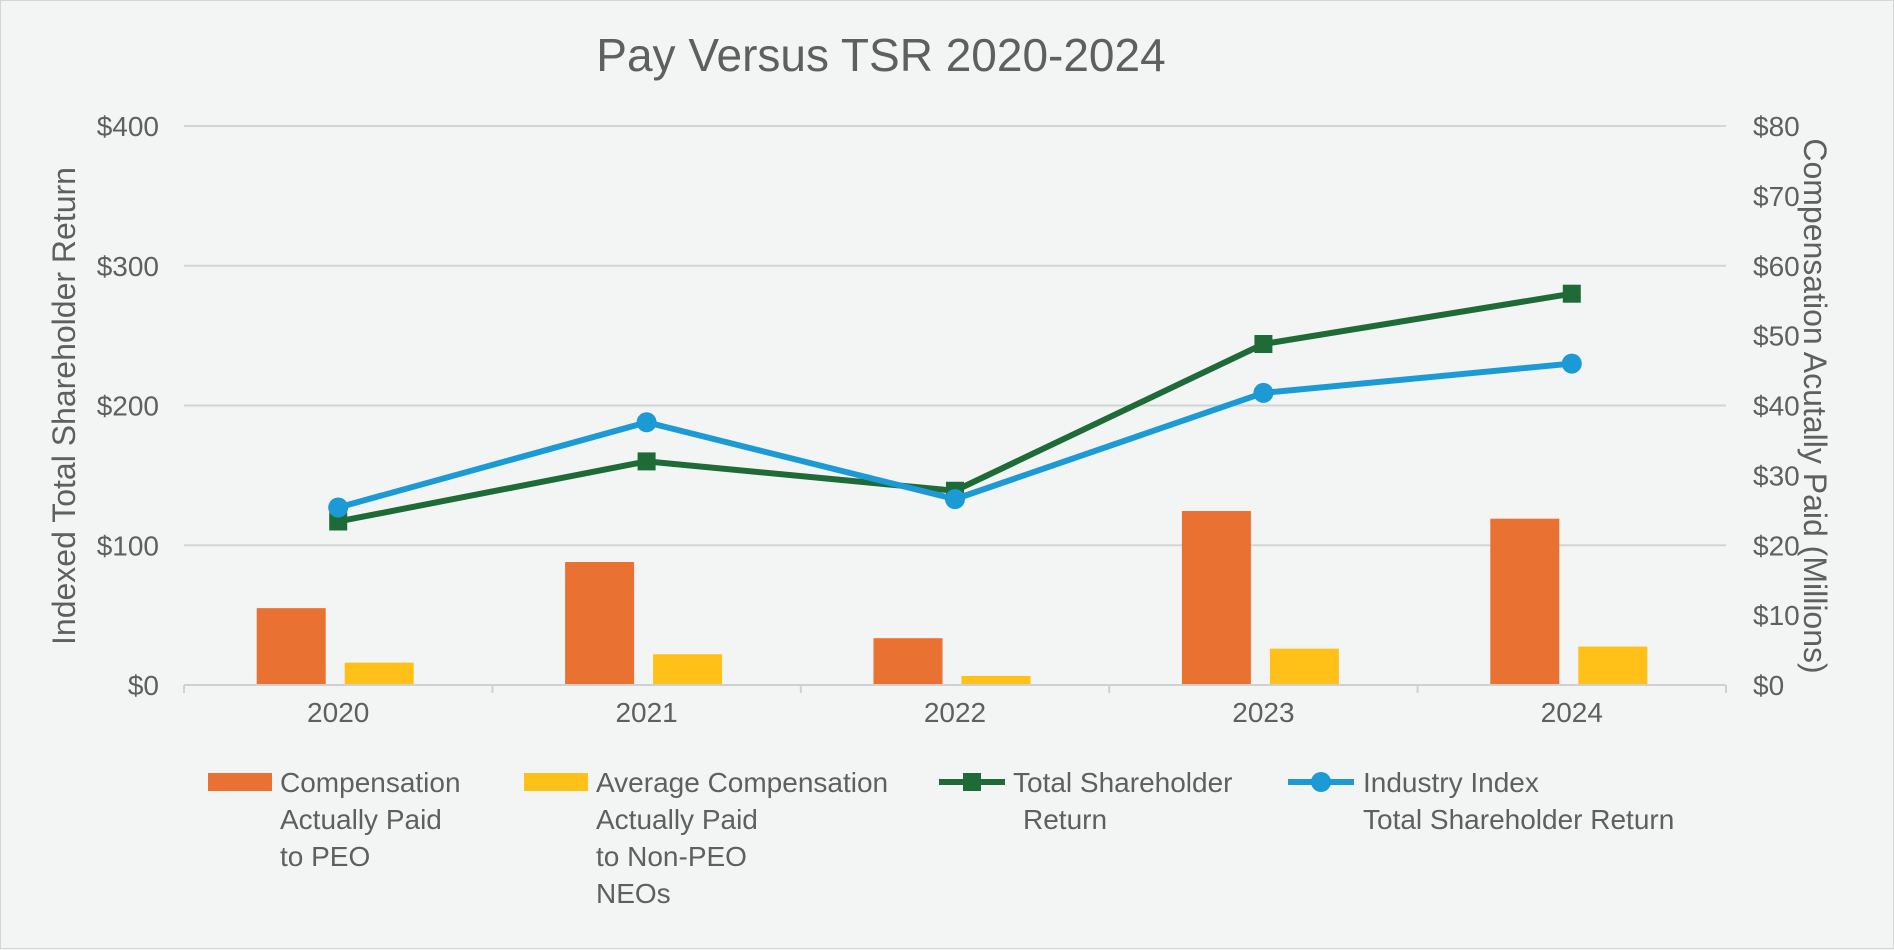 This screenshot has width=1894, height=950. I want to click on bar-0-2020, so click(291, 646).